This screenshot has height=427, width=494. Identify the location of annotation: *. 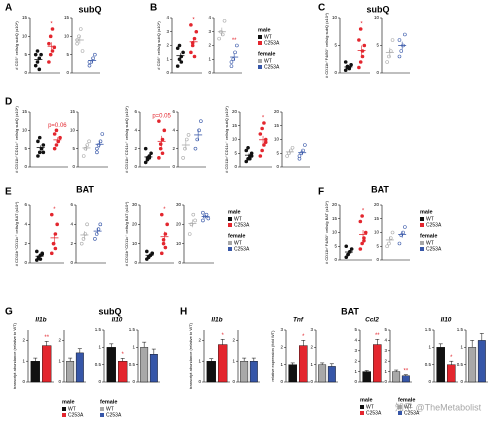
(54, 210).